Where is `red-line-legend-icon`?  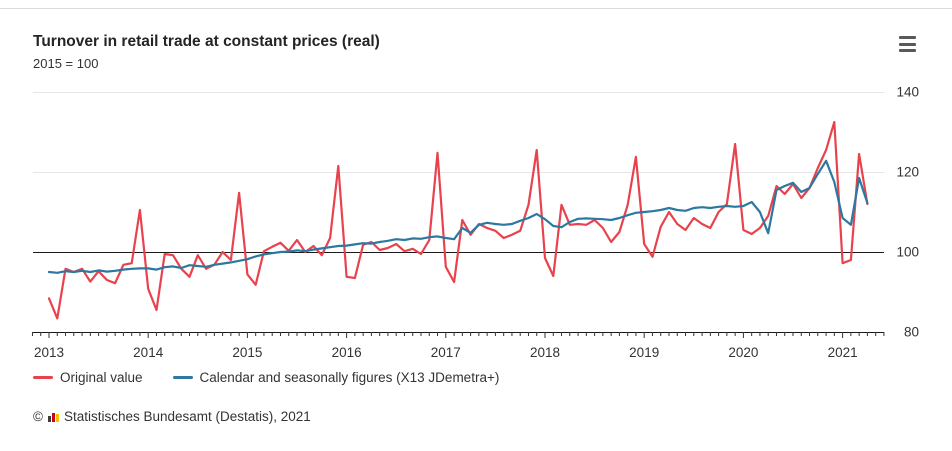
red-line-legend-icon is located at coordinates (43, 377).